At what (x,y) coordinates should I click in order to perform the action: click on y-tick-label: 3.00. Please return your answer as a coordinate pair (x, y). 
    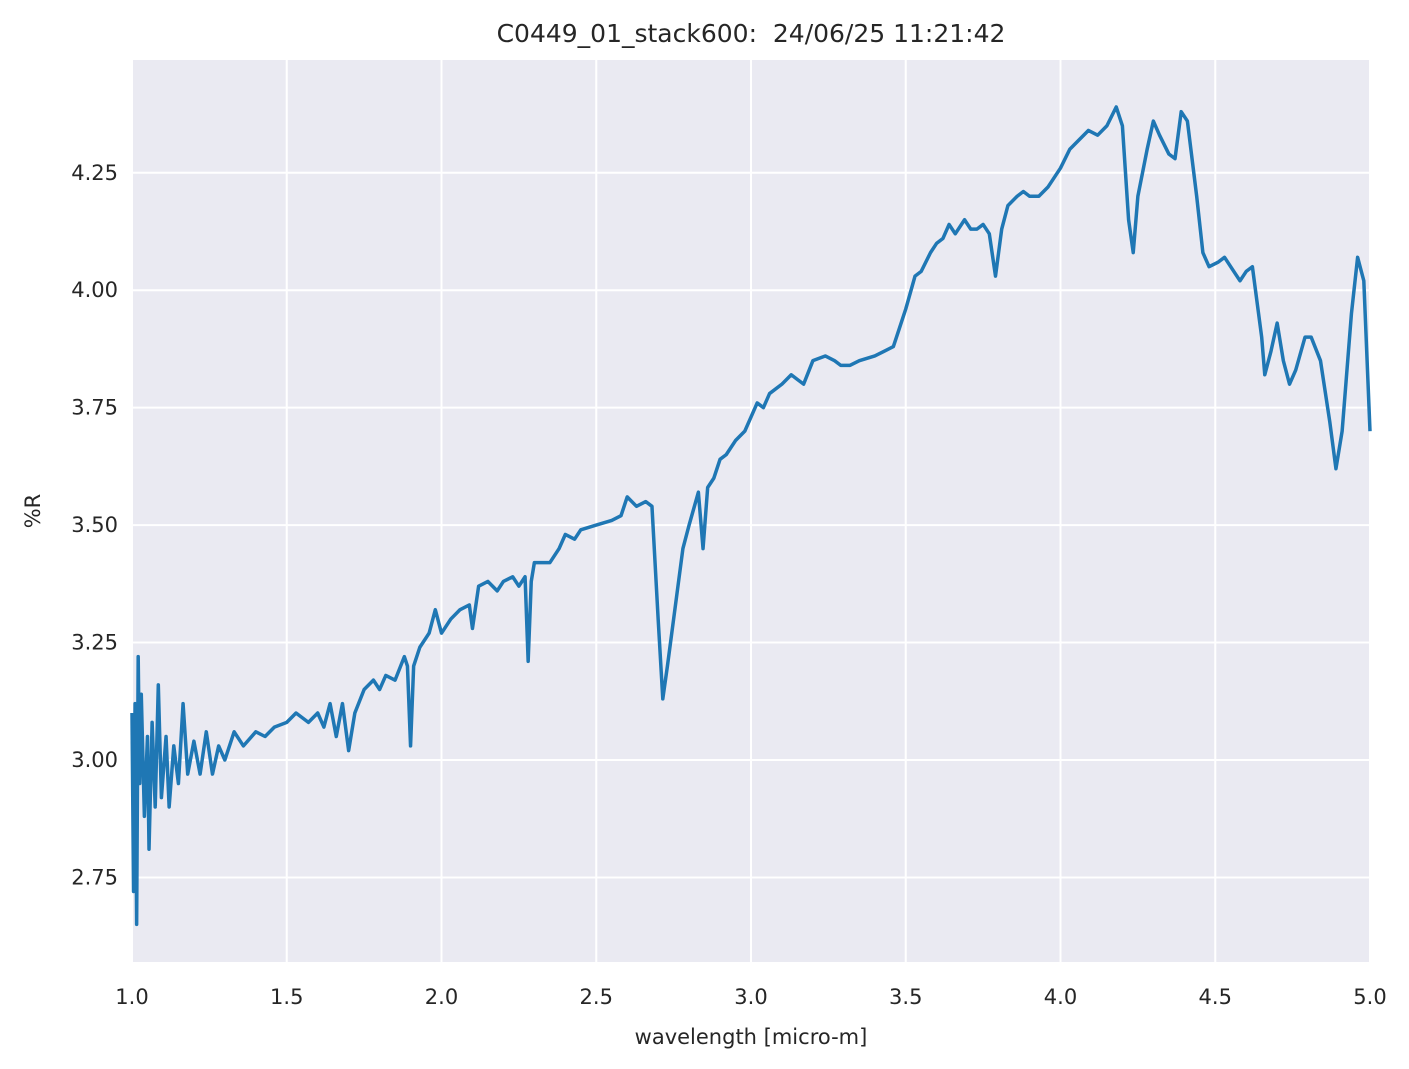
    Looking at the image, I should click on (94, 760).